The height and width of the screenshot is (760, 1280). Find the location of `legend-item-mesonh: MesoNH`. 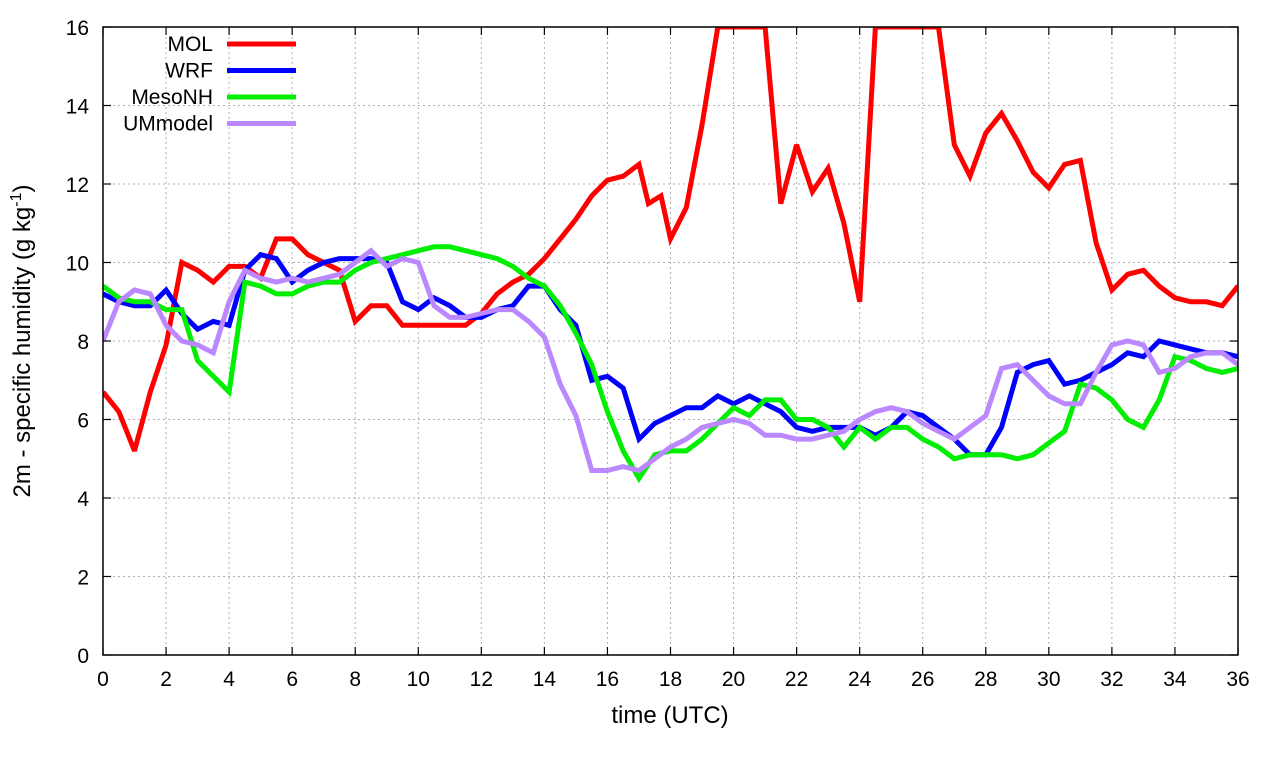

legend-item-mesonh: MesoNH is located at coordinates (213, 97).